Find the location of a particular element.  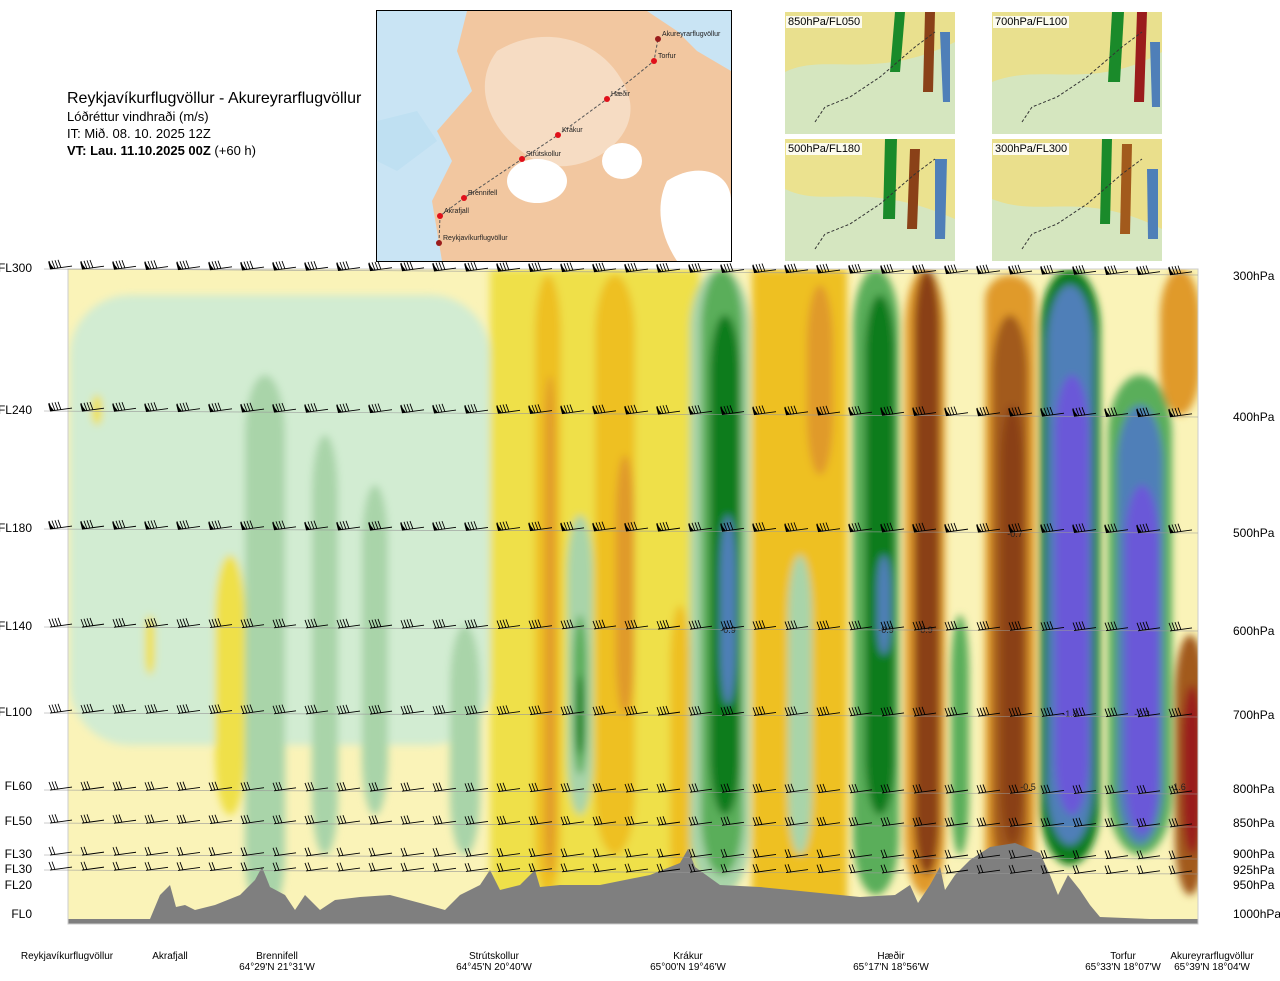

glacier-vatnajokull is located at coordinates (695, 215).